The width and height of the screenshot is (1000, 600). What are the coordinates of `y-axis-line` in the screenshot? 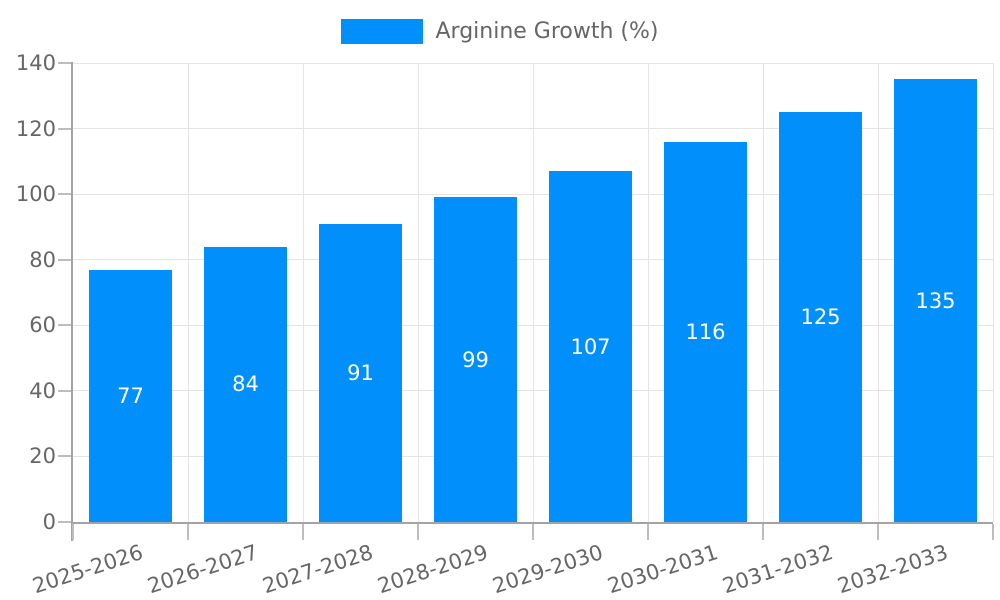 It's located at (72, 301).